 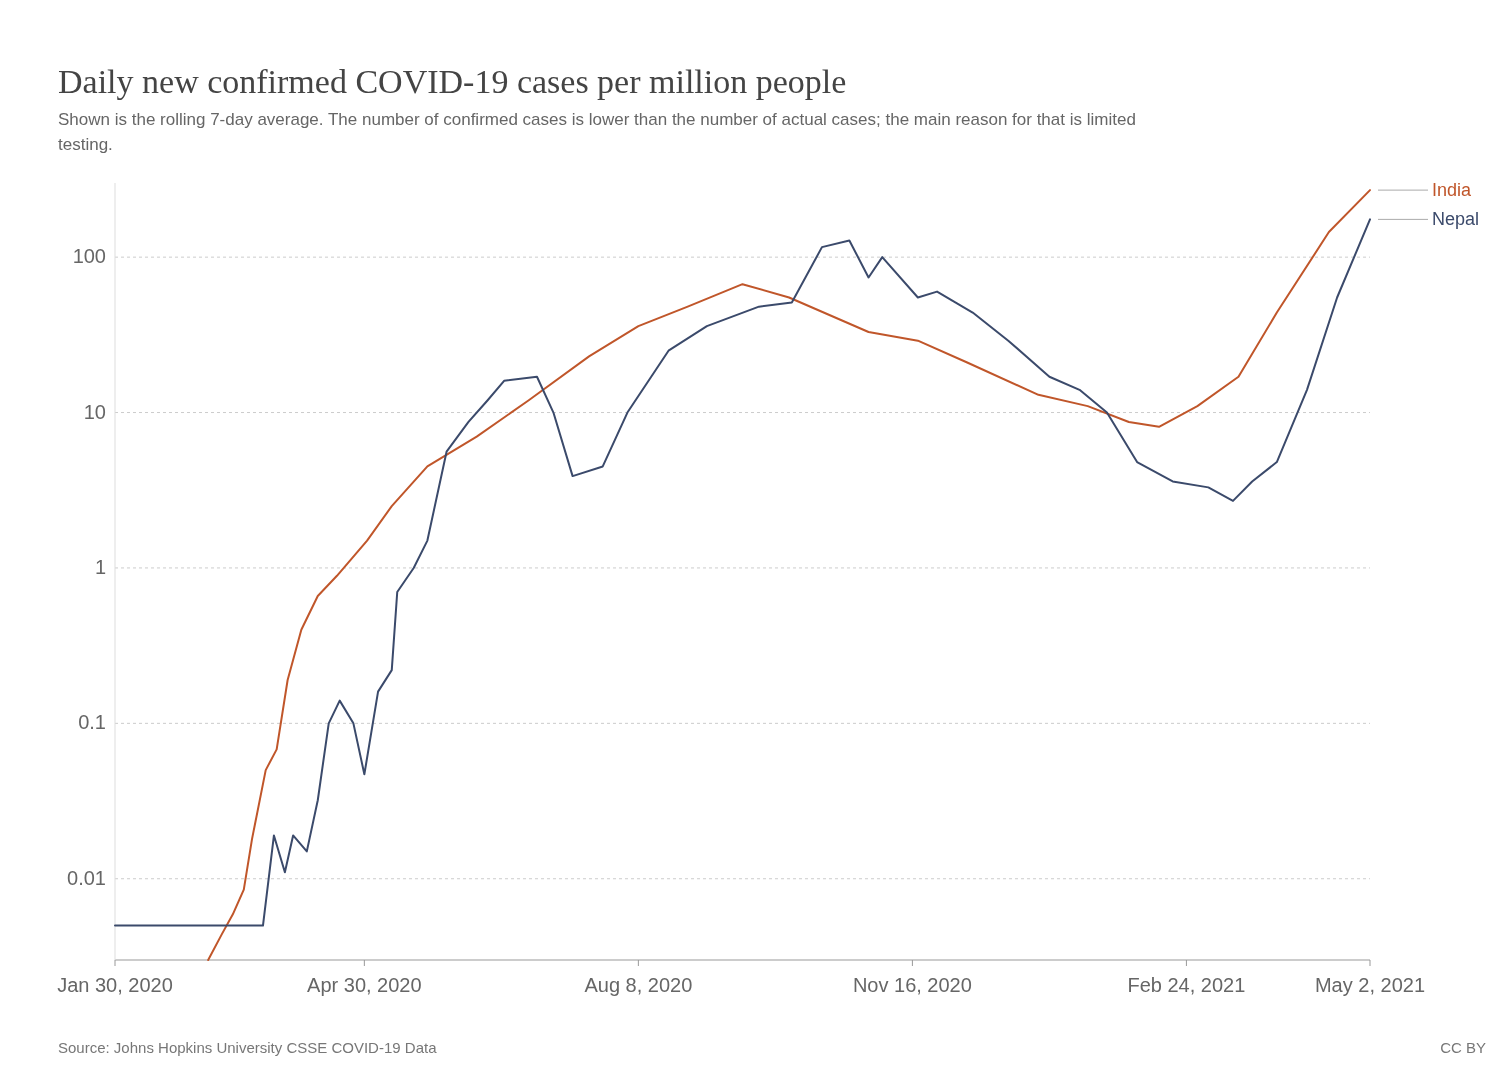 I want to click on text: Nepal, so click(x=1456, y=219).